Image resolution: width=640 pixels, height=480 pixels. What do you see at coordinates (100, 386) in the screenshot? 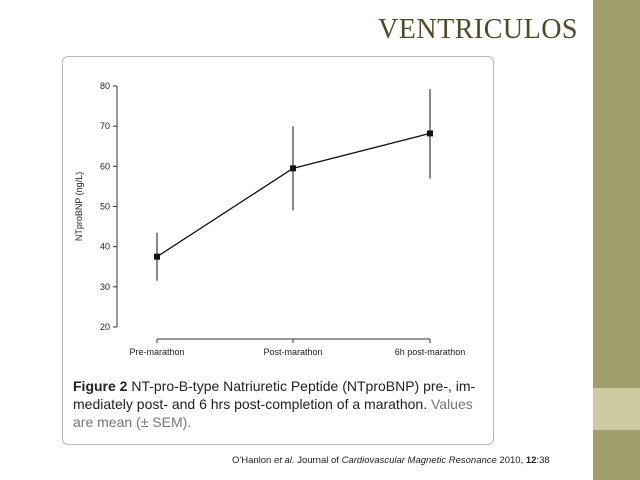
I see `caption-label: Figure 2` at bounding box center [100, 386].